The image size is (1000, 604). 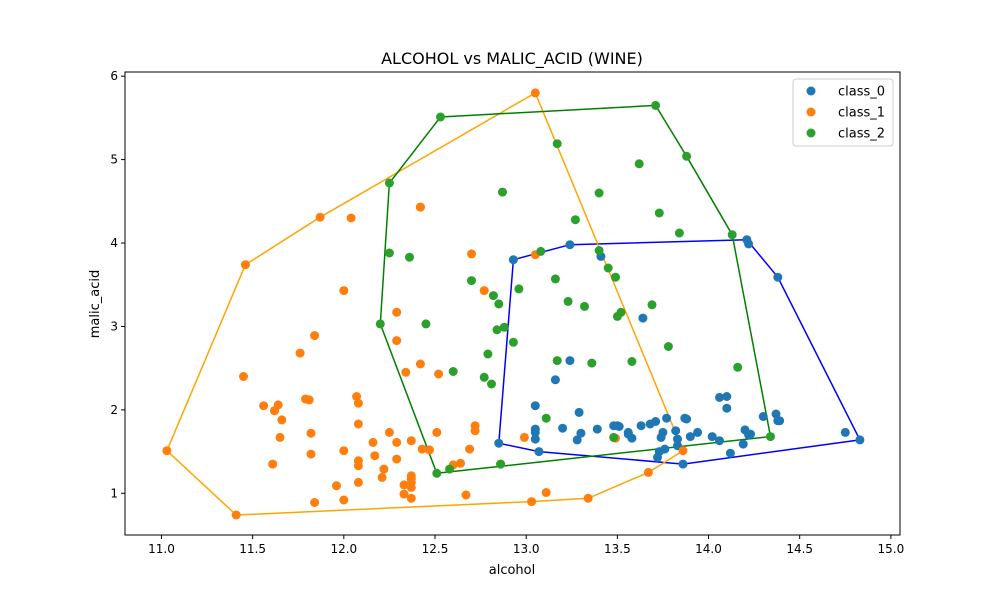 I want to click on legend-label-class_0: class_0, so click(x=861, y=92).